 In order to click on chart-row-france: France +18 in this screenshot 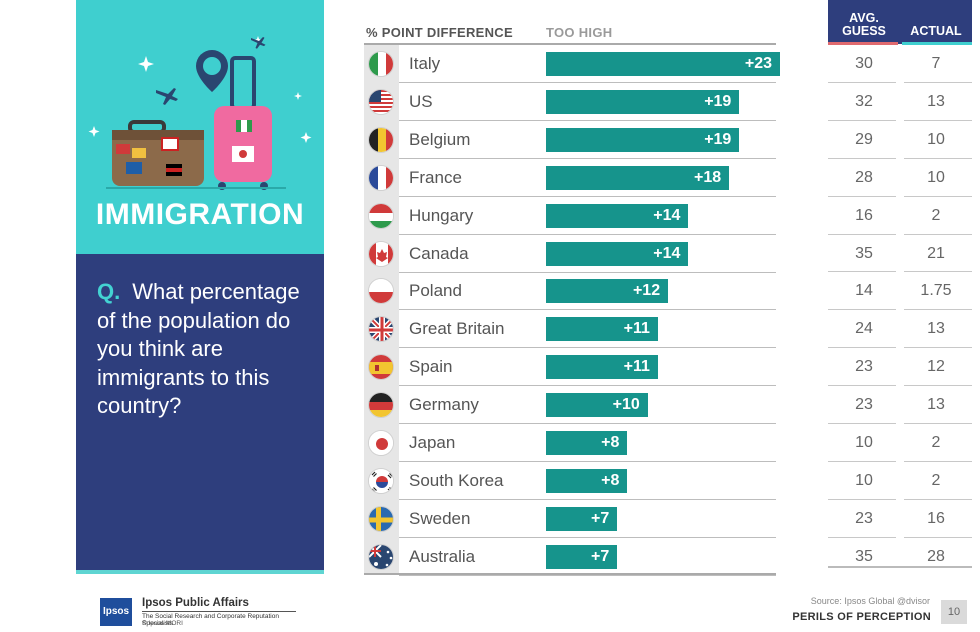, I will do `click(570, 178)`.